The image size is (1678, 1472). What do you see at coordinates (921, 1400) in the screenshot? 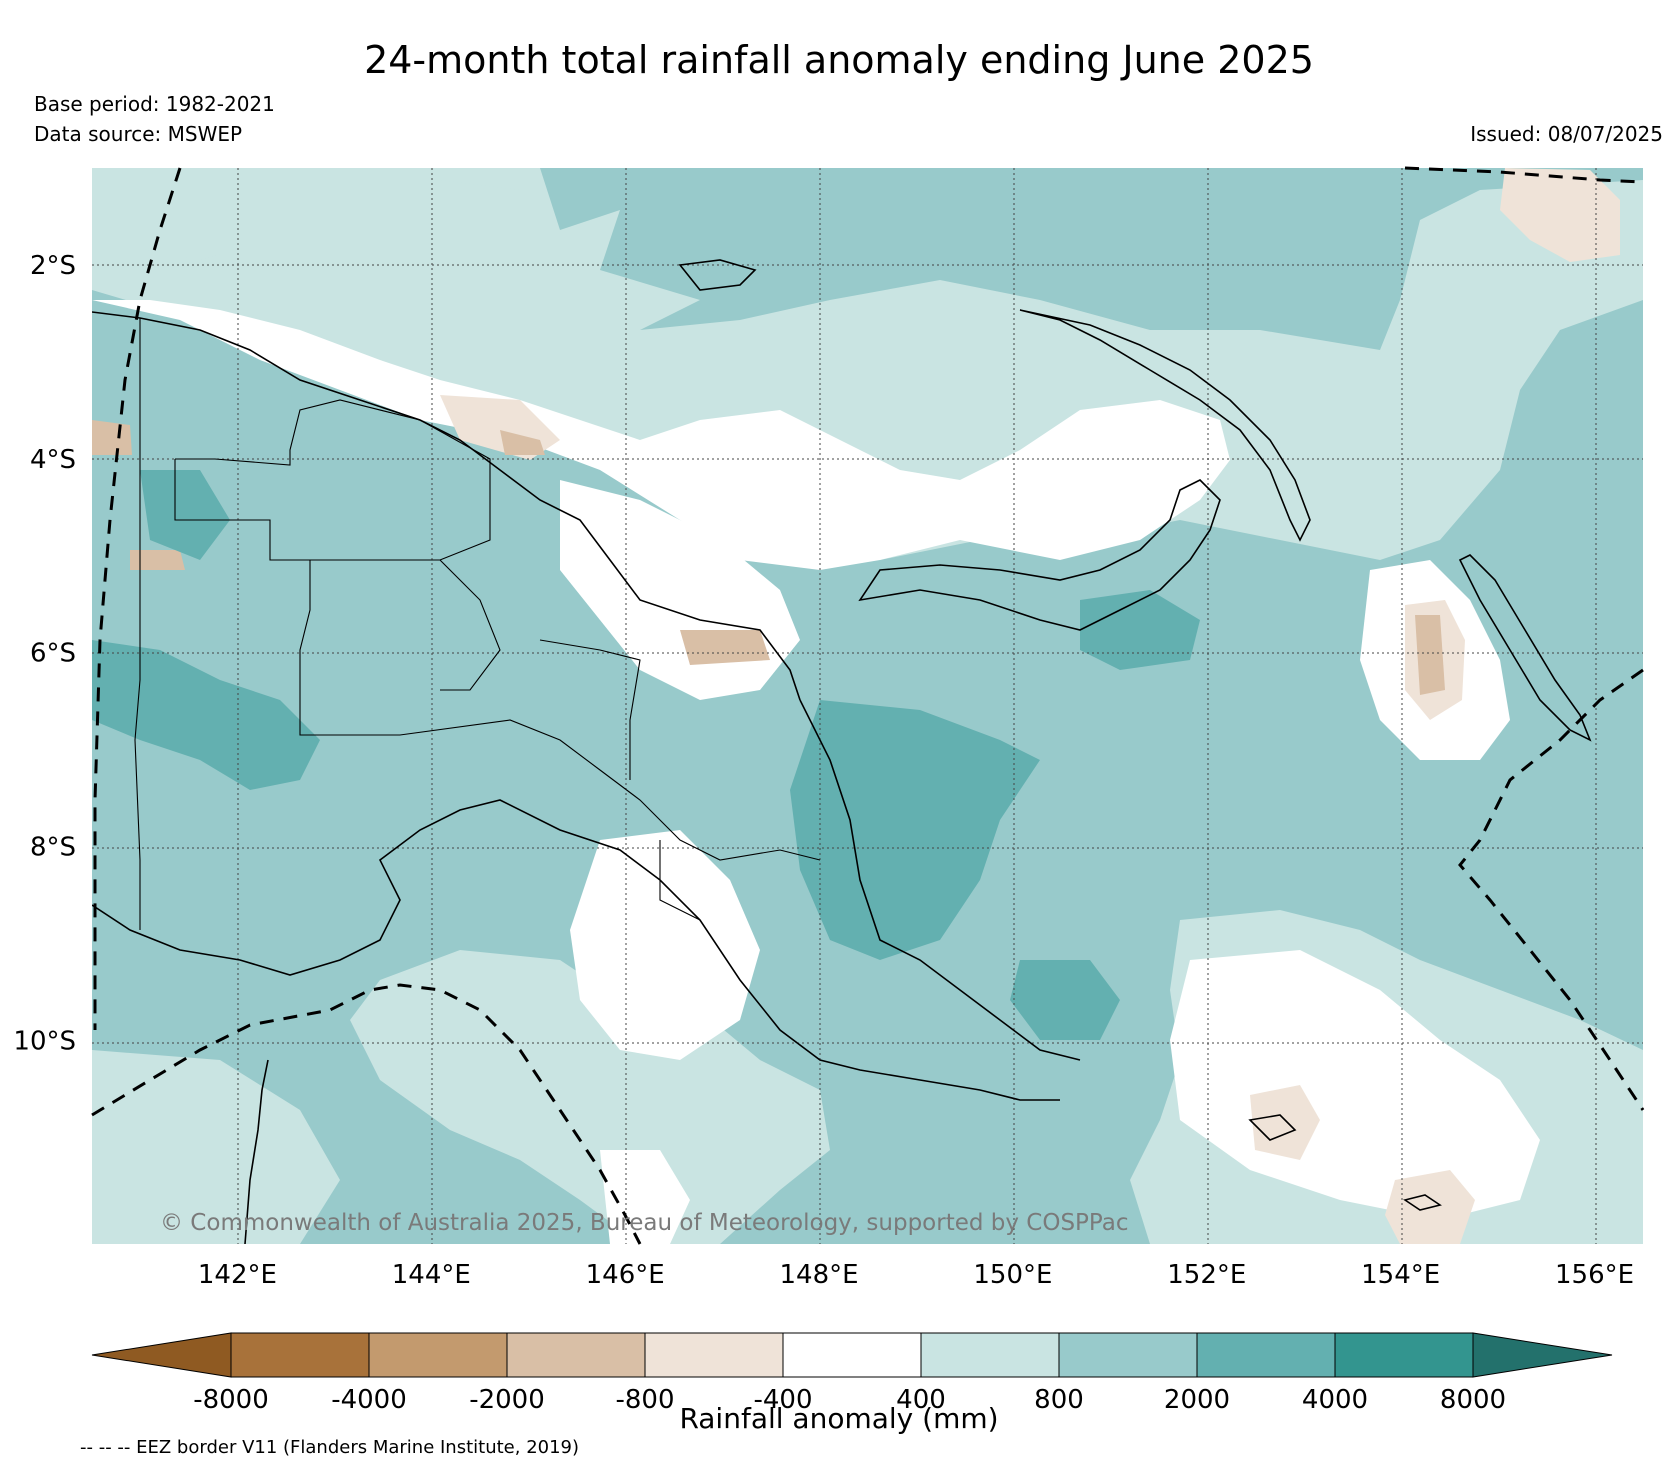
I see `colorbar-tick-label: 400` at bounding box center [921, 1400].